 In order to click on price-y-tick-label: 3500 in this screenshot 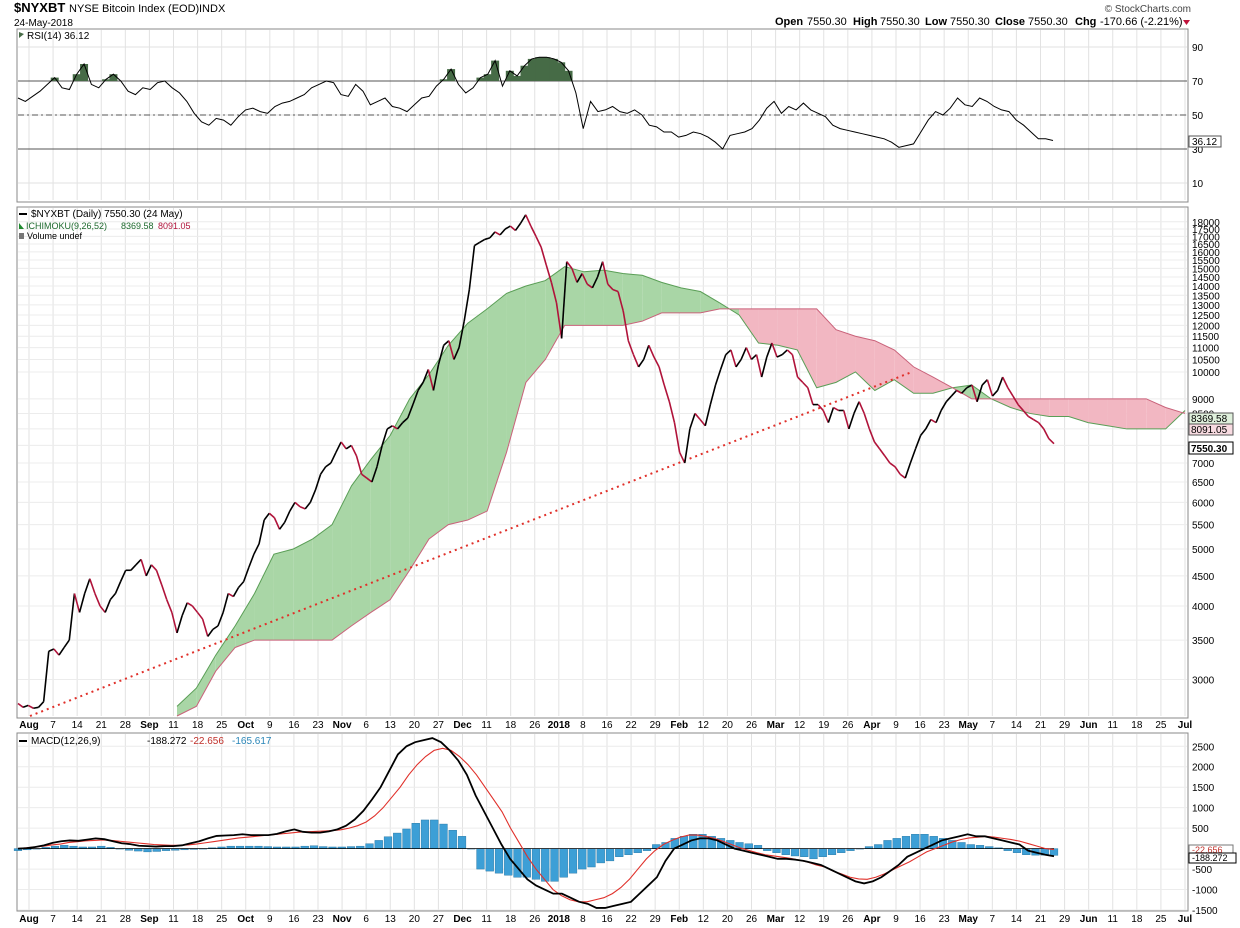, I will do `click(1203, 641)`.